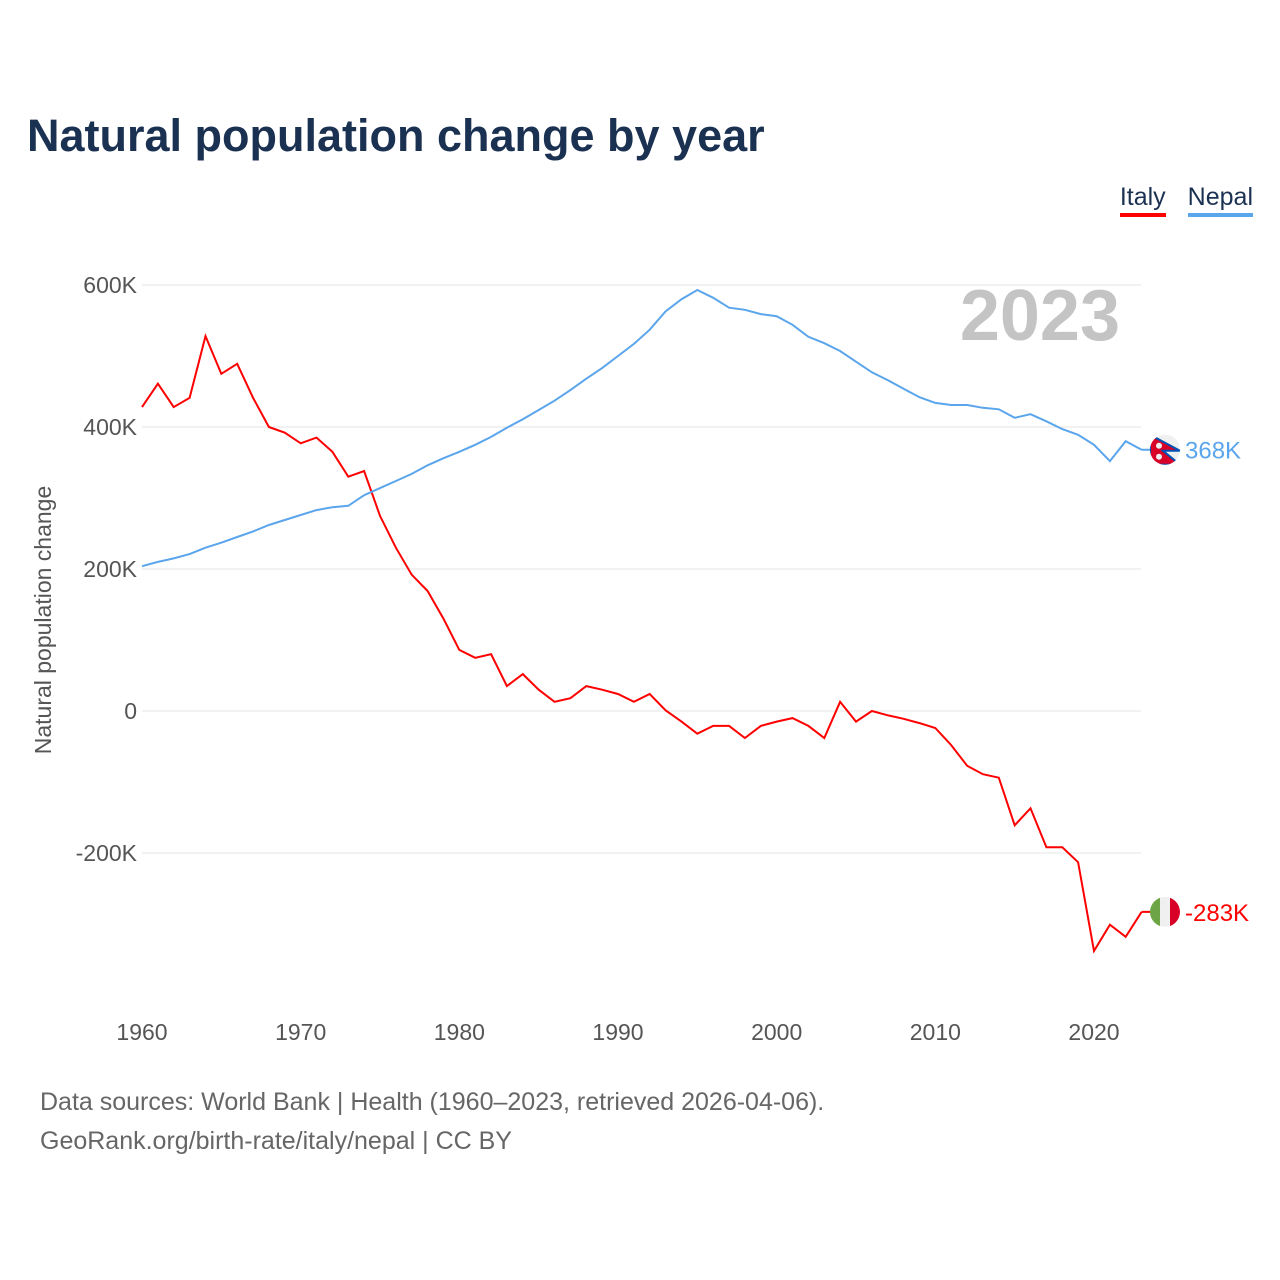 Image resolution: width=1280 pixels, height=1280 pixels. What do you see at coordinates (1165, 911) in the screenshot?
I see `italy-flag-icon` at bounding box center [1165, 911].